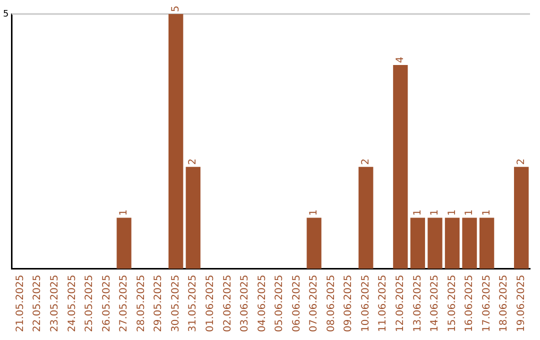  I want to click on data-label: 4, so click(400, 59).